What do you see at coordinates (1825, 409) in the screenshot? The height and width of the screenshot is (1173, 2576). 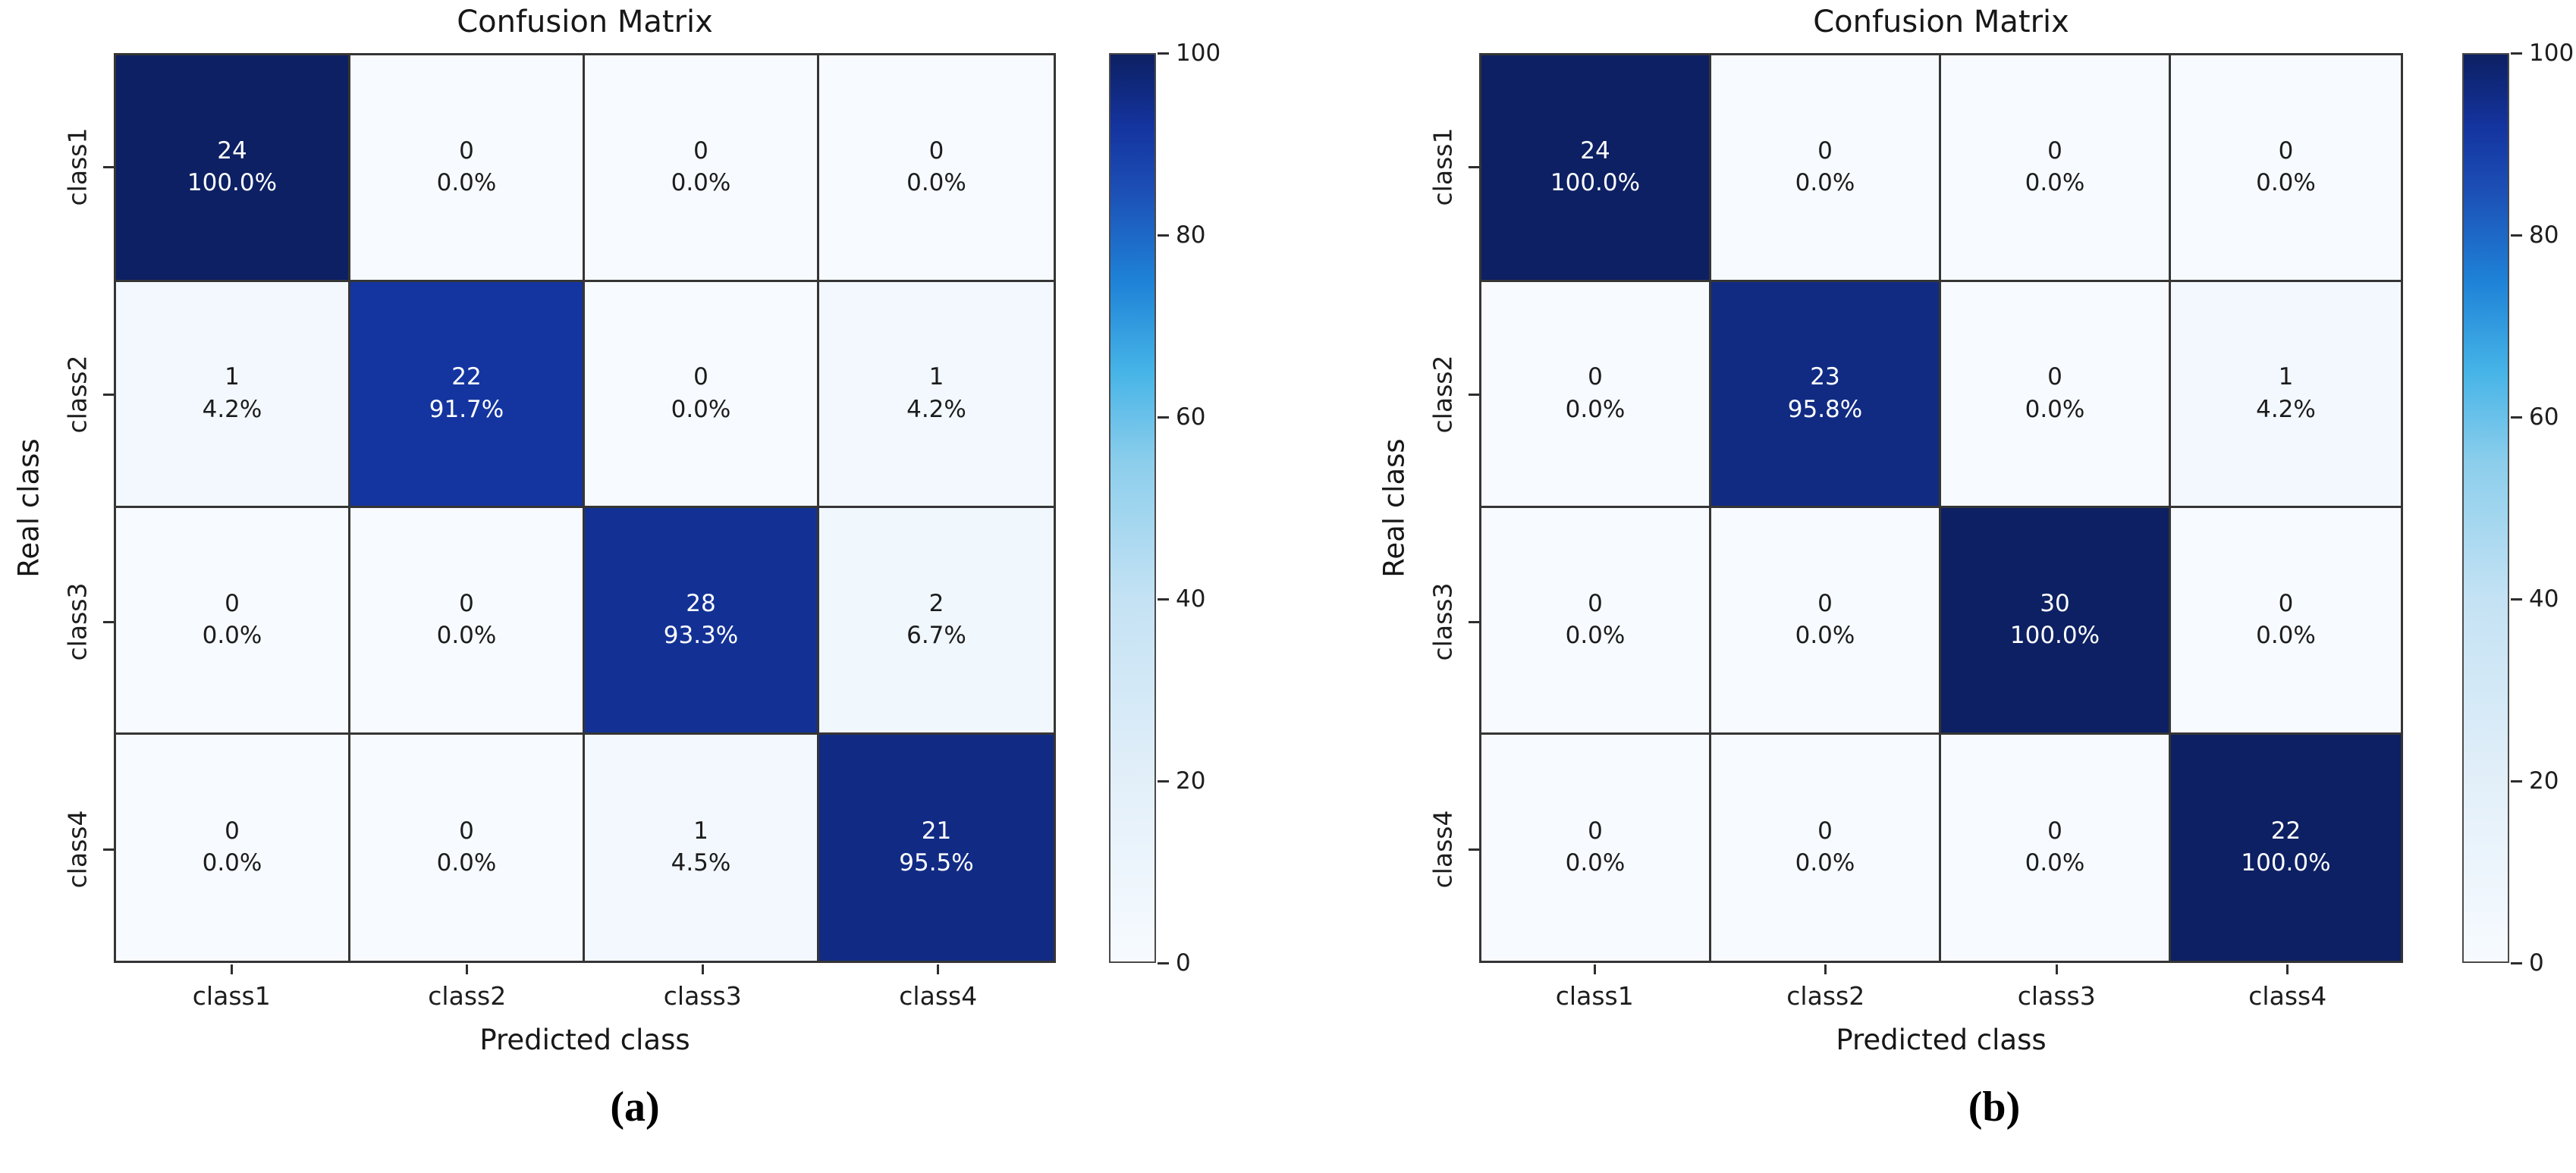 I see `cell-percent: 95.8%` at bounding box center [1825, 409].